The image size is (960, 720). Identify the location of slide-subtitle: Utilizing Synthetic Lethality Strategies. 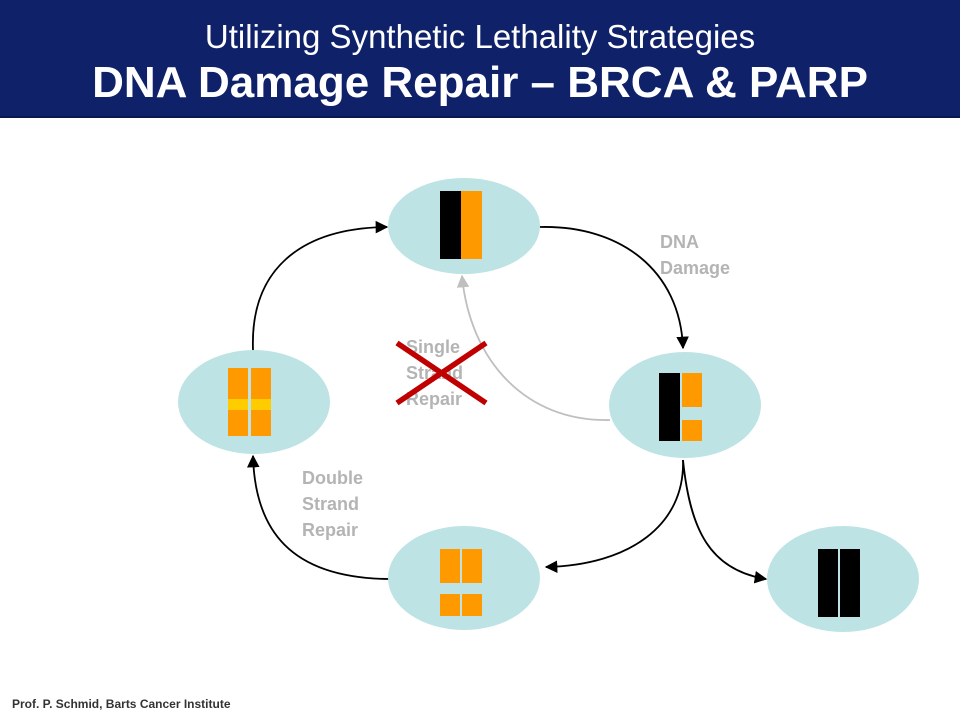
(480, 36).